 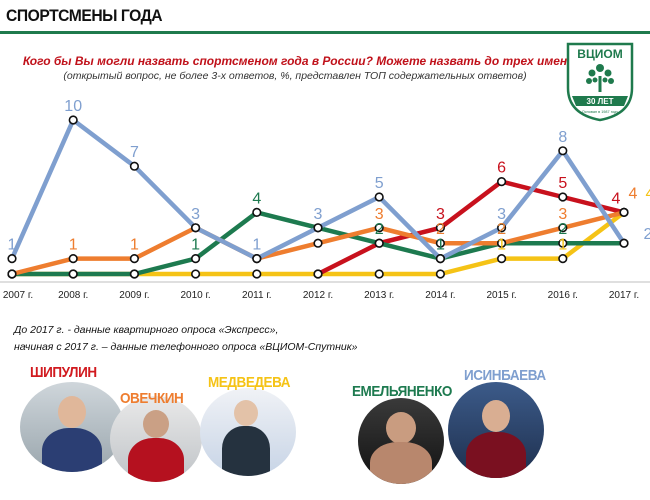 I want to click on shipulin-photo, so click(x=72, y=427).